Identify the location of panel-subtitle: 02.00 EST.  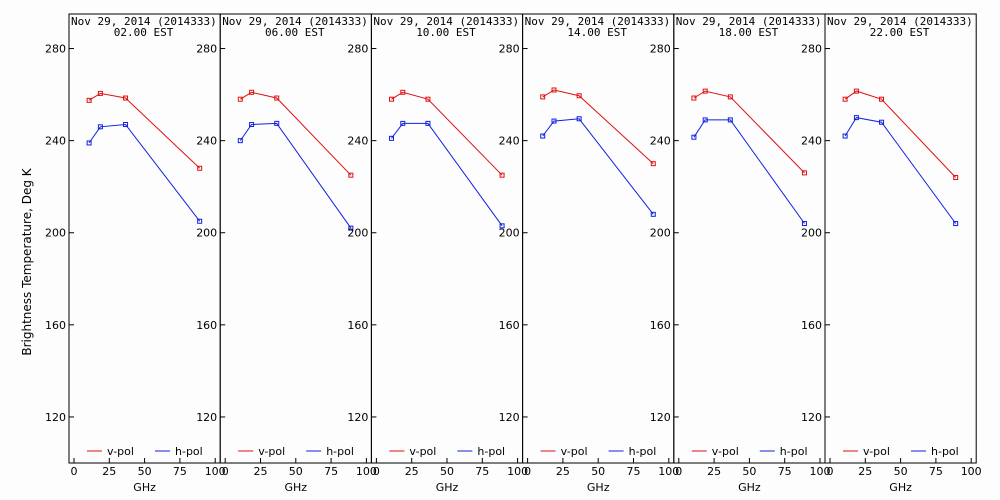
(144, 32).